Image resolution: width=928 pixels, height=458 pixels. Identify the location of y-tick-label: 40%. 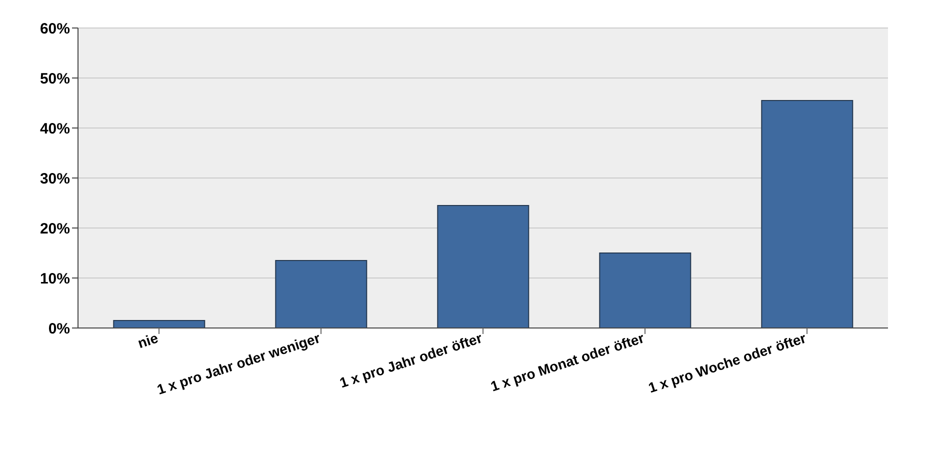
(55, 129).